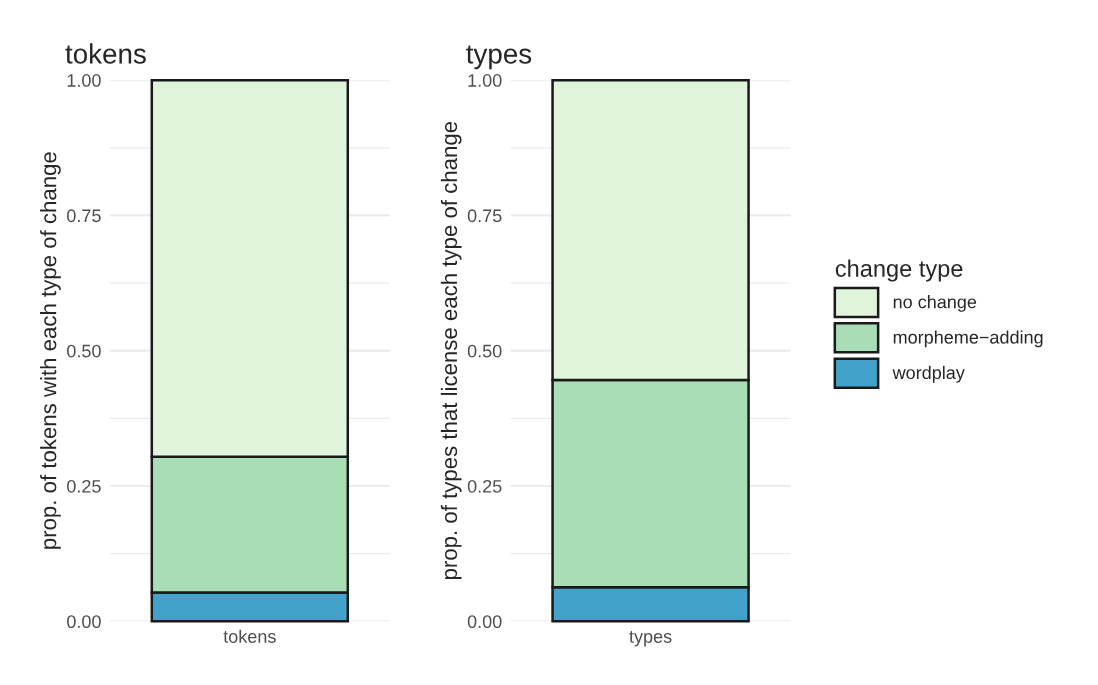 The image size is (1098, 685). Describe the element at coordinates (928, 374) in the screenshot. I see `legend-label: wordplay` at that location.